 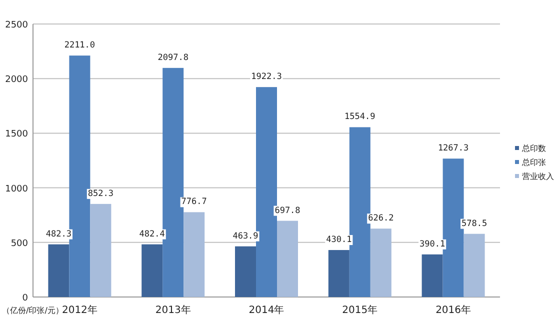 What do you see at coordinates (33, 310) in the screenshot?
I see `text: （亿份/印张/元）` at bounding box center [33, 310].